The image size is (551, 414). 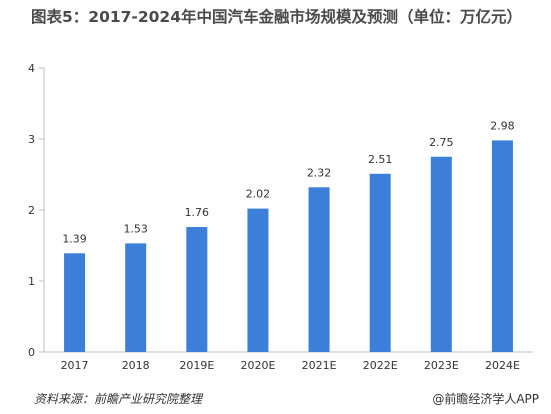 I want to click on bar-2018, so click(x=136, y=297).